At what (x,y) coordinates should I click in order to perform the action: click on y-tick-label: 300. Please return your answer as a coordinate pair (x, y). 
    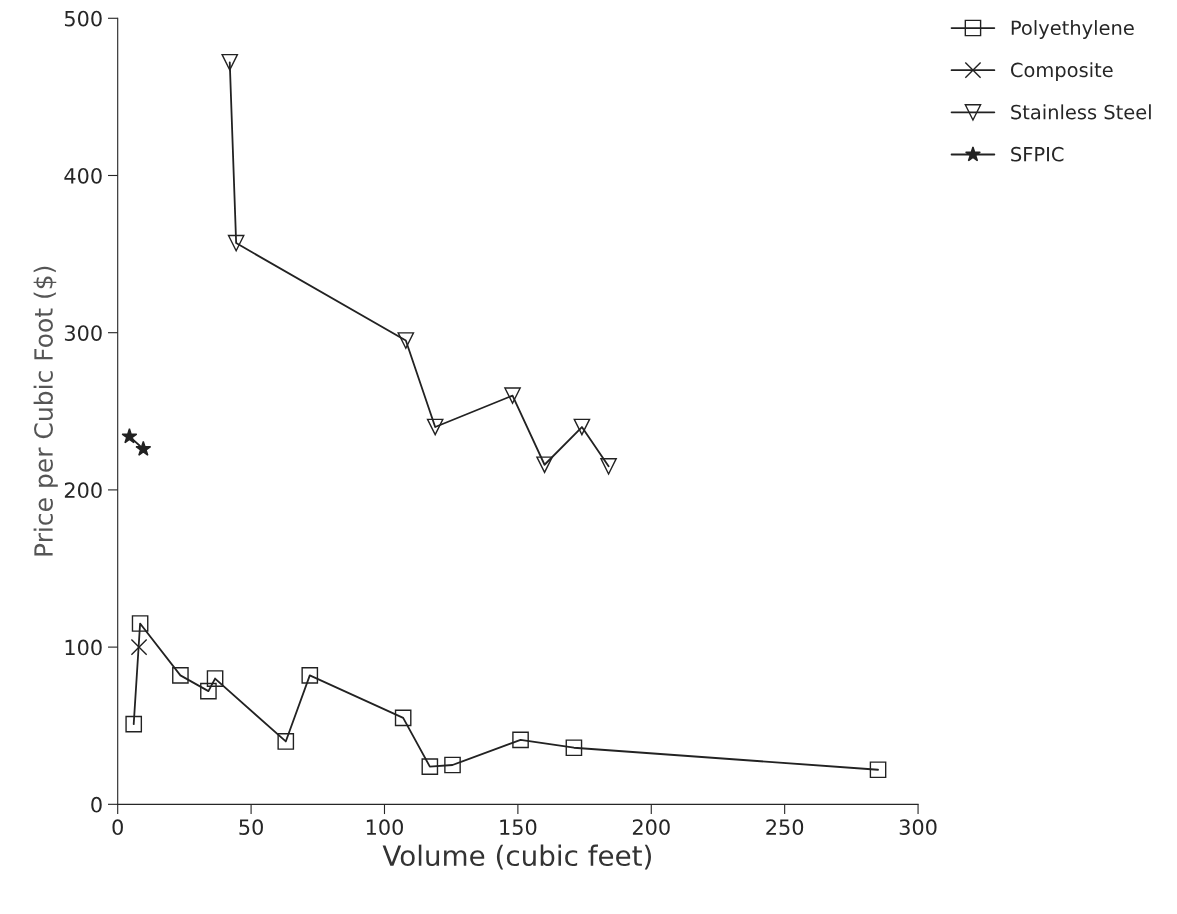
    Looking at the image, I should click on (83, 333).